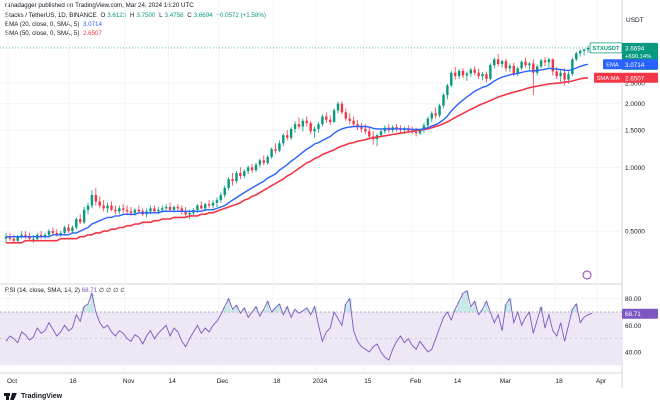 The width and height of the screenshot is (660, 406). What do you see at coordinates (42, 24) in the screenshot?
I see `ema-legend-label: EMA (20, close, 0, SMA, 5)` at bounding box center [42, 24].